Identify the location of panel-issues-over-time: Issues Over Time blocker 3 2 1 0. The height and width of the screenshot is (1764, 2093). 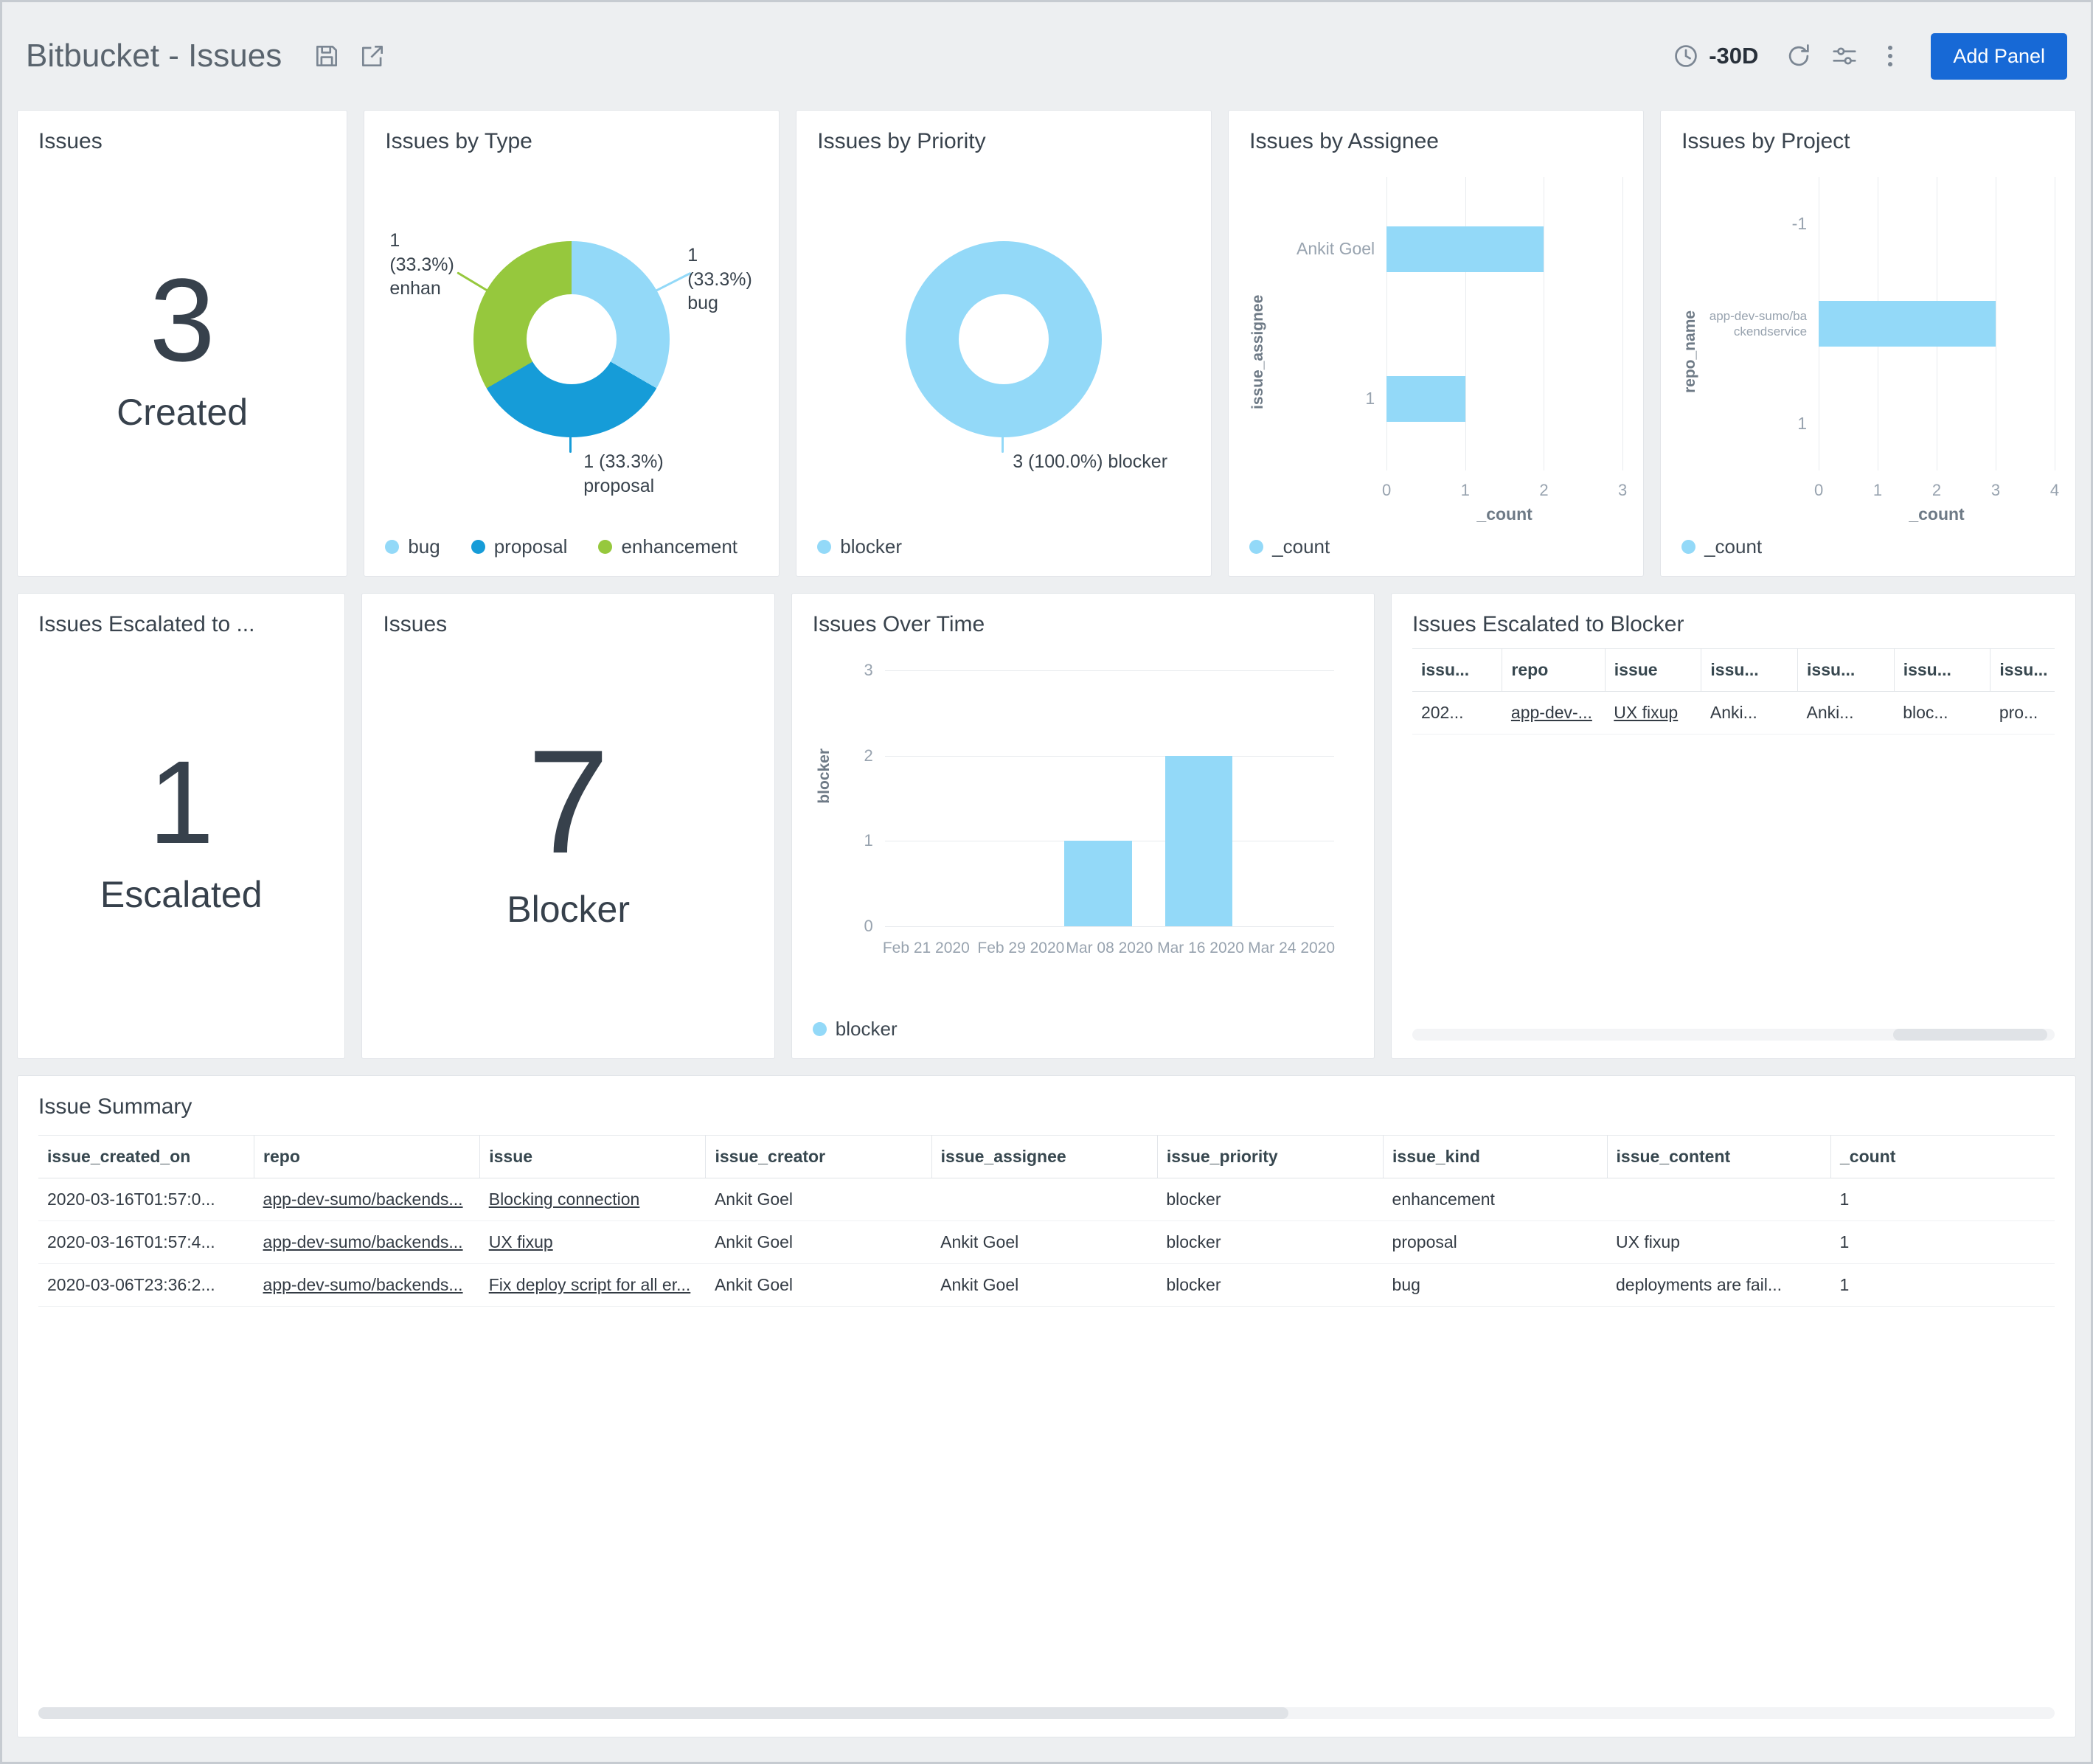
(1083, 826).